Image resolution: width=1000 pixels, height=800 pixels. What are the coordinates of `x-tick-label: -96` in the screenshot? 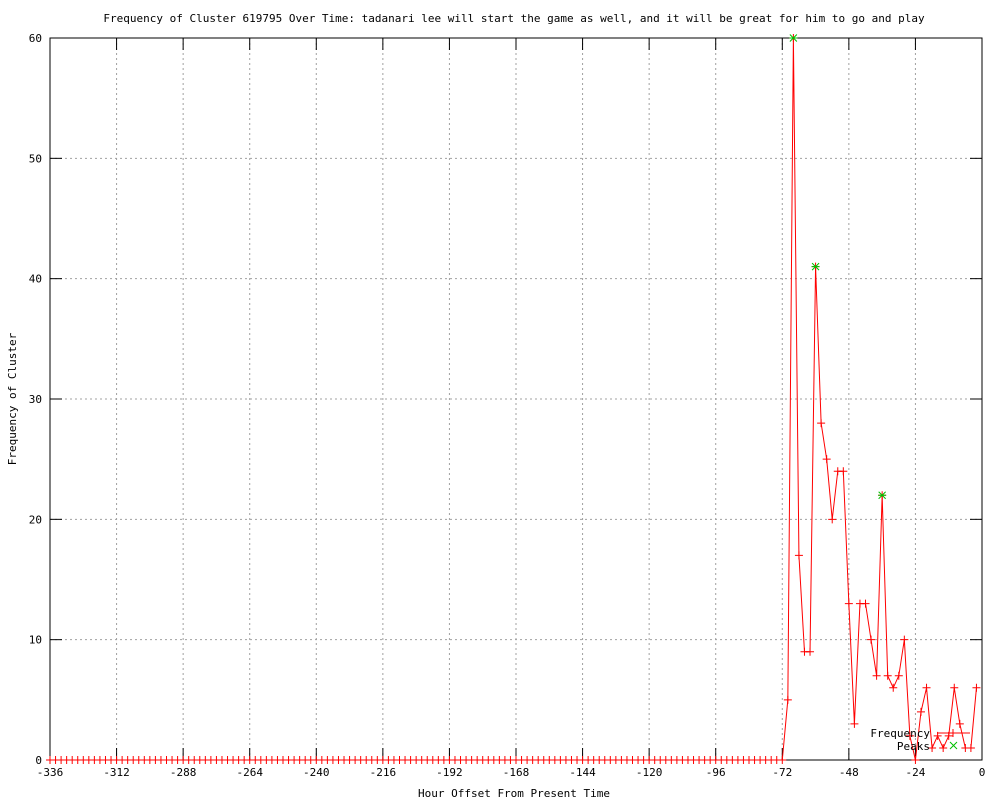 It's located at (716, 772).